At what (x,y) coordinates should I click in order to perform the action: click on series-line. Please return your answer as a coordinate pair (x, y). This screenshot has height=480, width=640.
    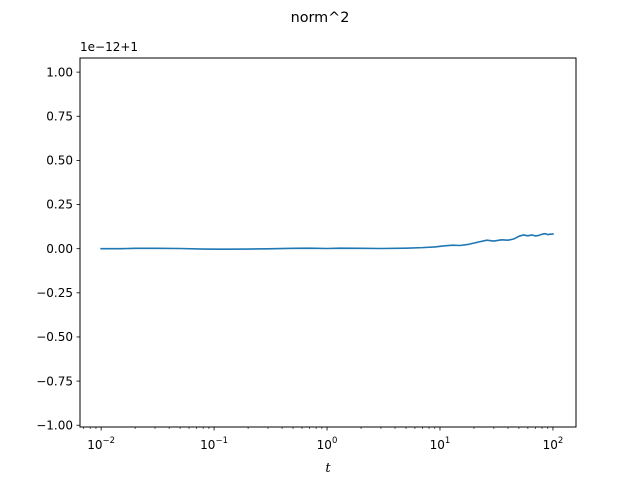
    Looking at the image, I should click on (327, 241).